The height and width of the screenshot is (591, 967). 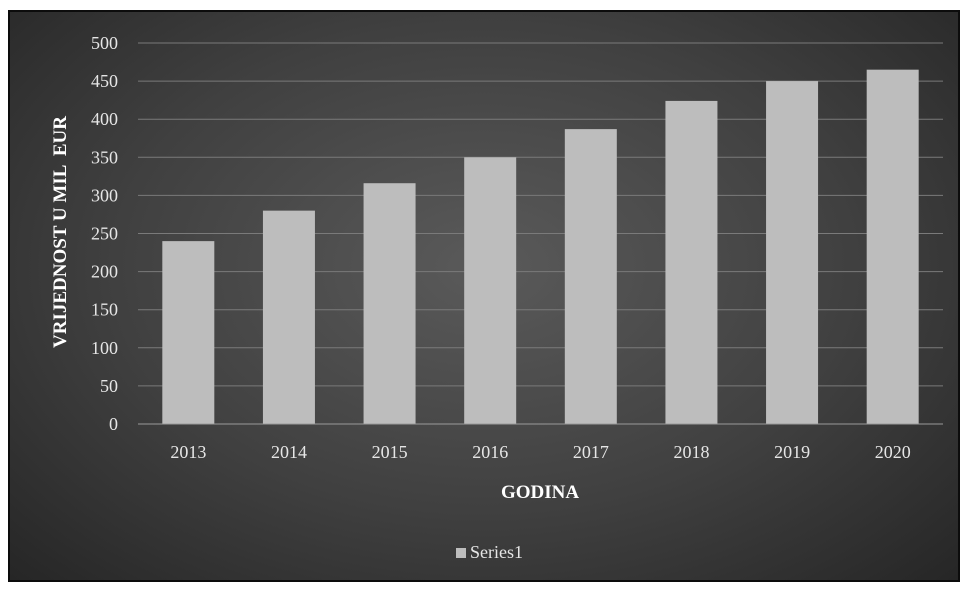 I want to click on y-tick-labels: 0 50 100 150 200 250 300 350 400 450 500, so click(x=104, y=233).